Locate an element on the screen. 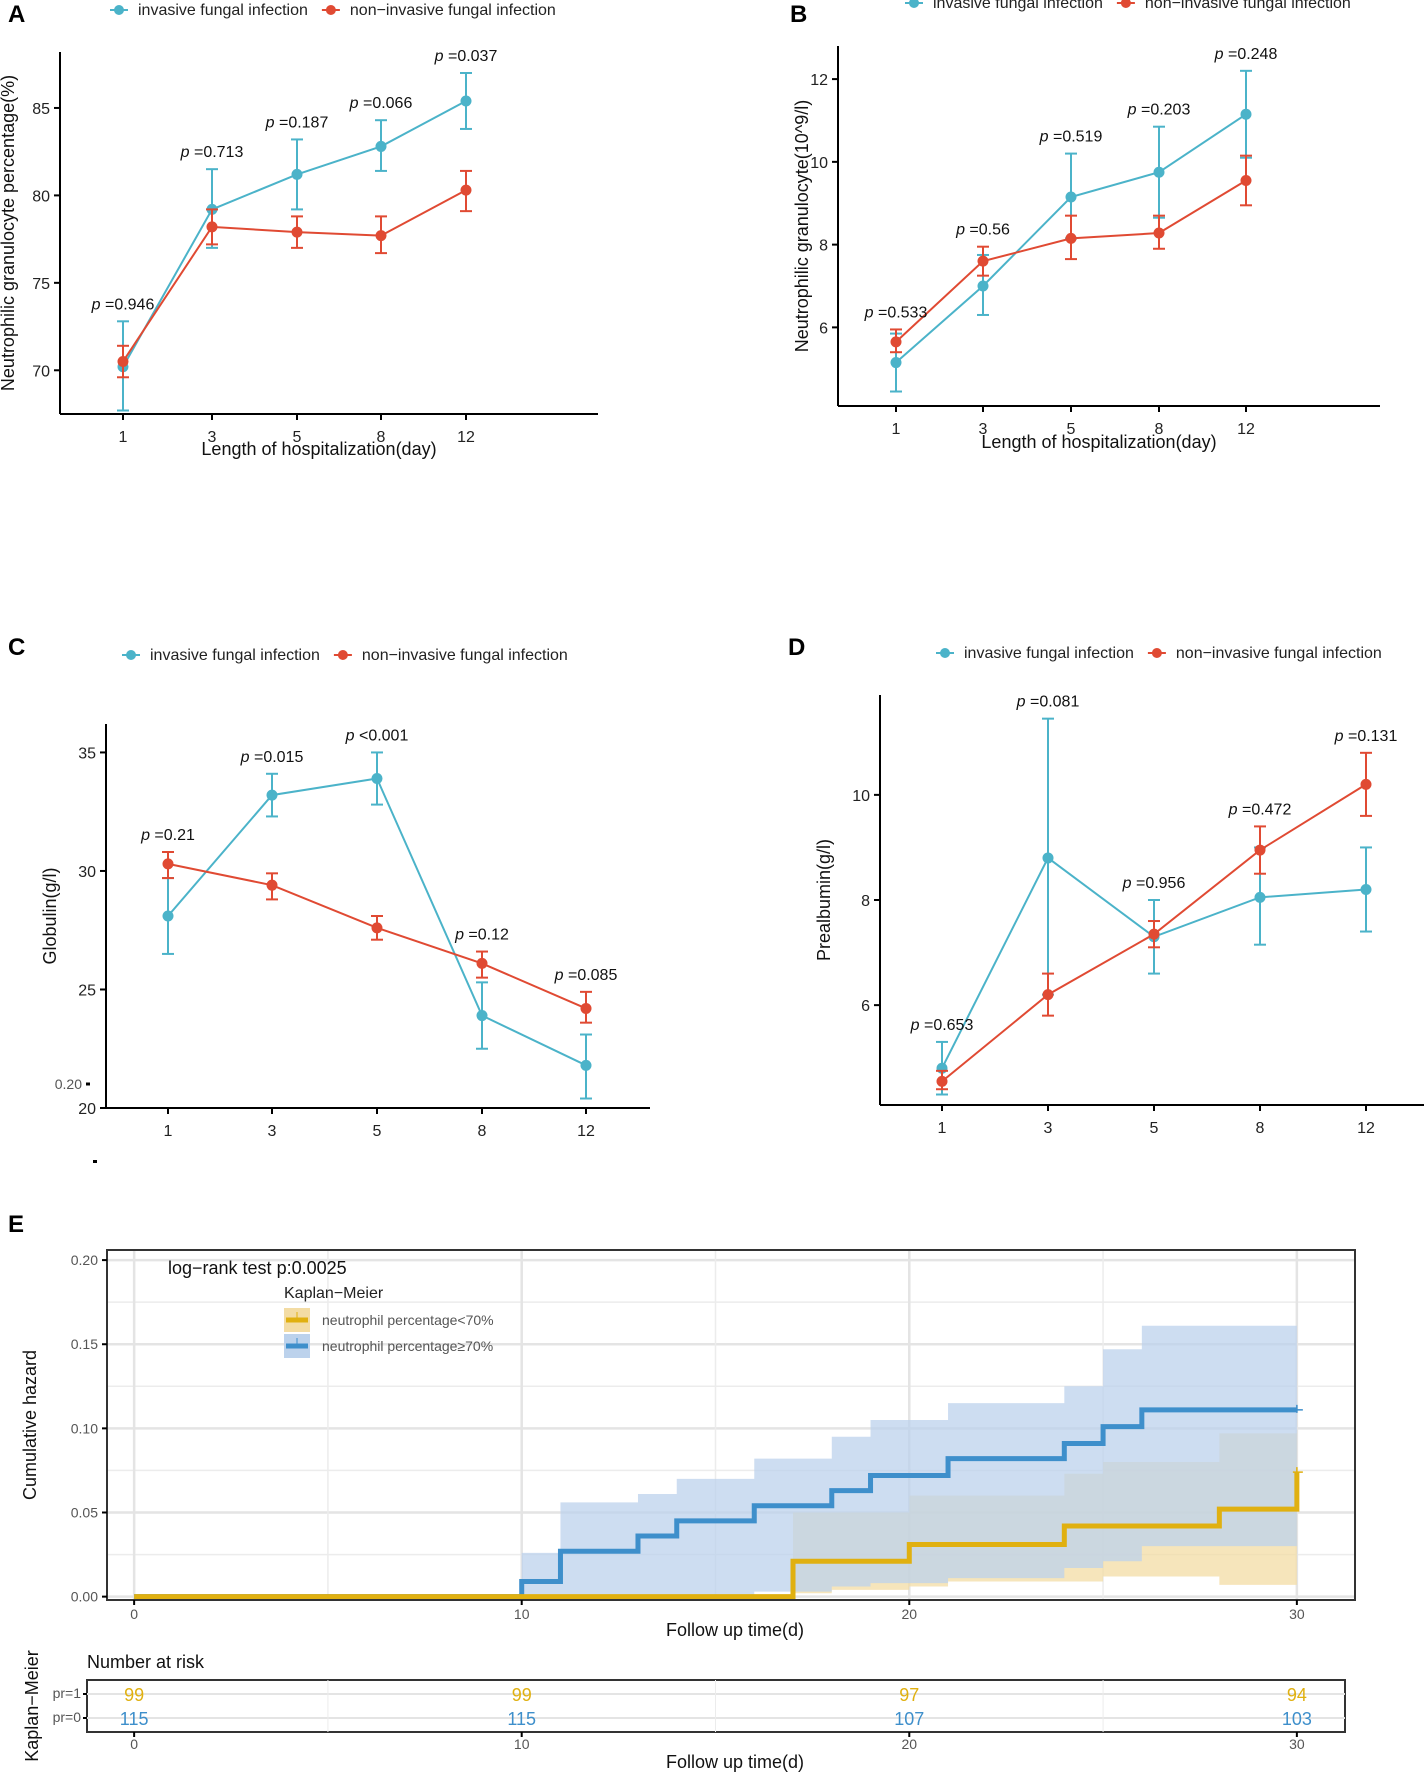 This screenshot has width=1424, height=1772. y-tick-label: 0.10 is located at coordinates (84, 1428).